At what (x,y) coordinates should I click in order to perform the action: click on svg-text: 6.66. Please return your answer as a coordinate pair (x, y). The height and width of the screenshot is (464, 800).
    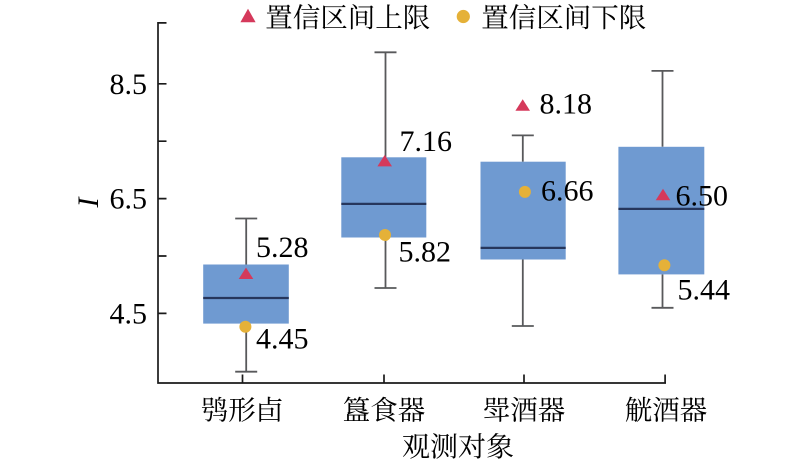
    Looking at the image, I should click on (567, 191).